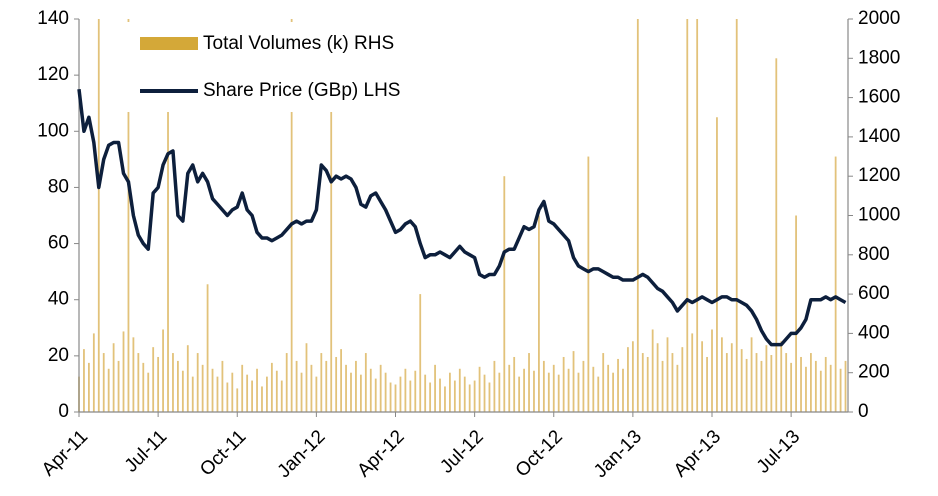 The height and width of the screenshot is (496, 938). I want to click on y-tick-label: 0, so click(63, 411).